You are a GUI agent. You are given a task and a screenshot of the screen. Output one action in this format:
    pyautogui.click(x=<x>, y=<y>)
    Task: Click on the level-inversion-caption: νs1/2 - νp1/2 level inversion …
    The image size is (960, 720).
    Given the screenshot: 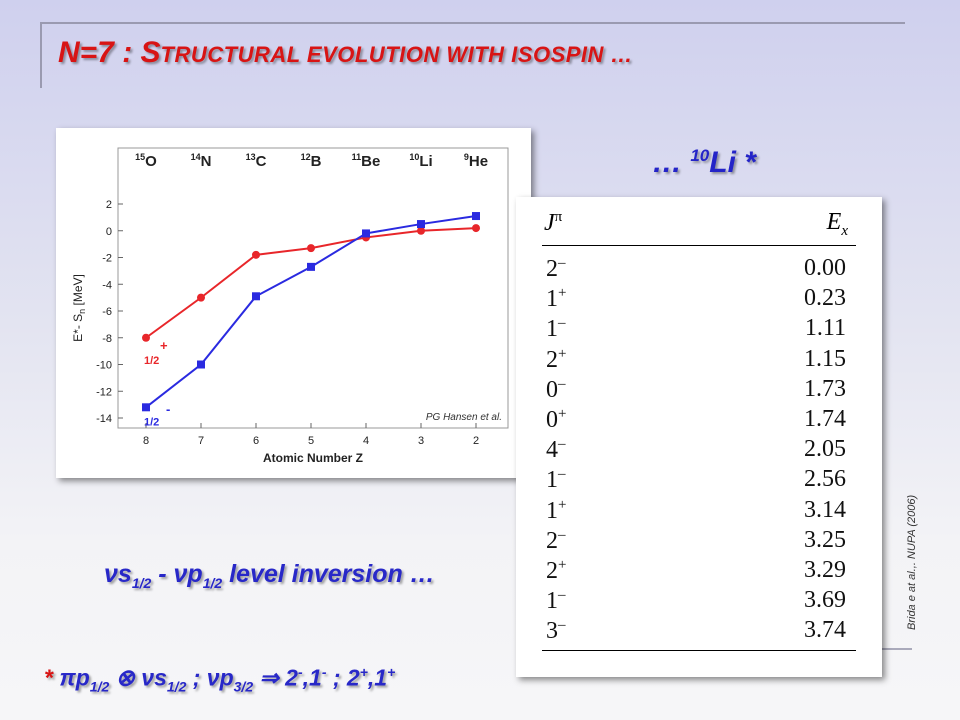 What is the action you would take?
    pyautogui.click(x=269, y=575)
    